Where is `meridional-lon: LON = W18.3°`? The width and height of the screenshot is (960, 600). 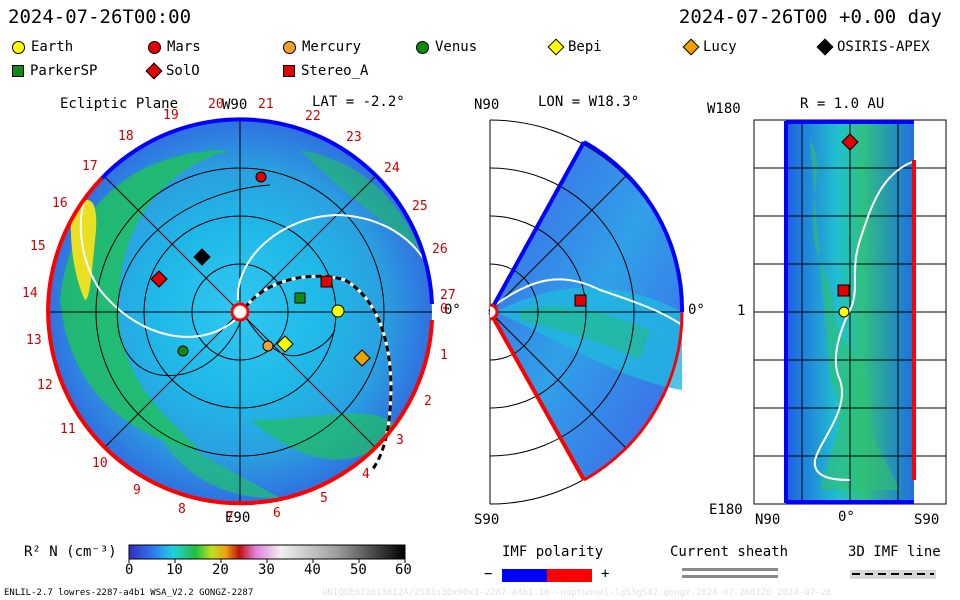 meridional-lon: LON = W18.3° is located at coordinates (589, 102).